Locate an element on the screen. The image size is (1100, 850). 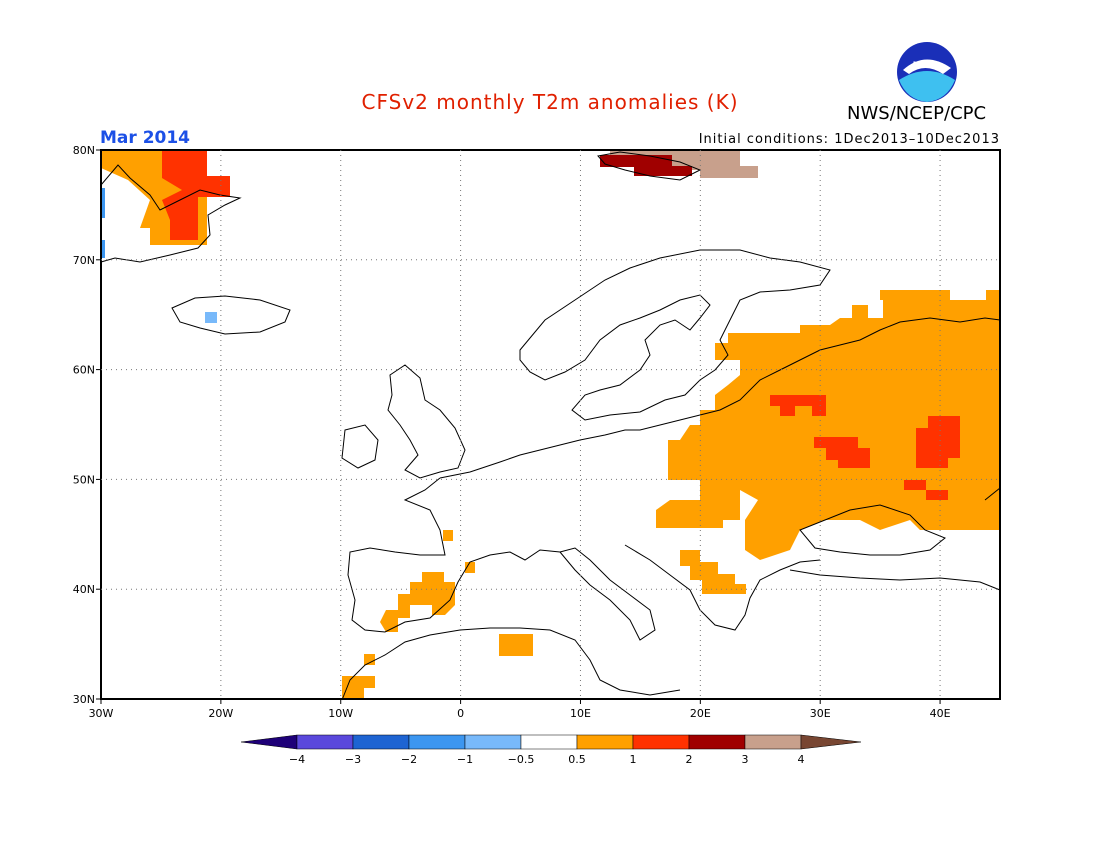
anomaly-iberia-orange is located at coordinates (417, 602).